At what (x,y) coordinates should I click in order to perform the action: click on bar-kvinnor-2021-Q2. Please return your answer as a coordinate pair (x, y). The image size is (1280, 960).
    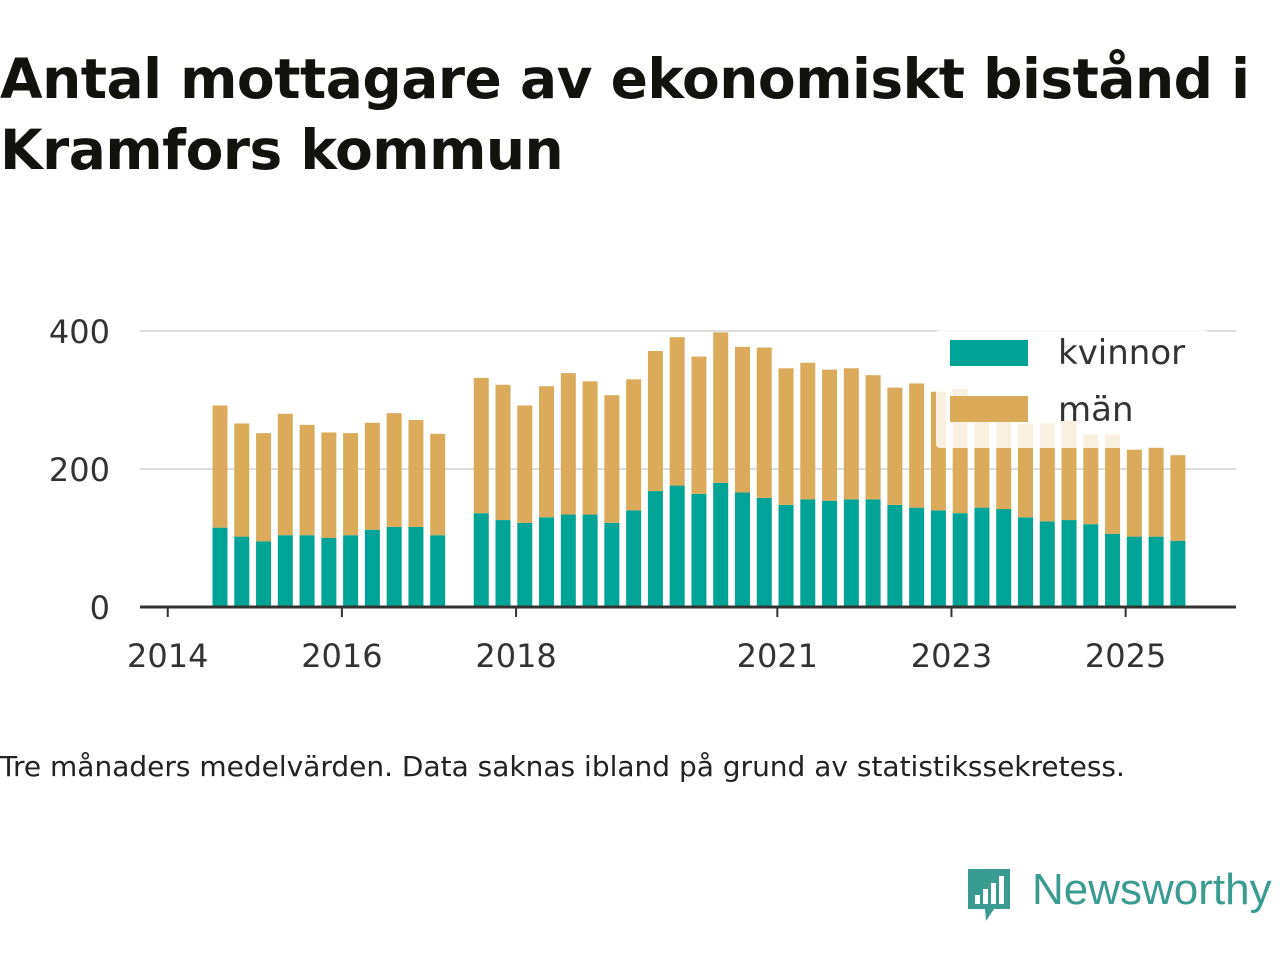
    Looking at the image, I should click on (808, 553).